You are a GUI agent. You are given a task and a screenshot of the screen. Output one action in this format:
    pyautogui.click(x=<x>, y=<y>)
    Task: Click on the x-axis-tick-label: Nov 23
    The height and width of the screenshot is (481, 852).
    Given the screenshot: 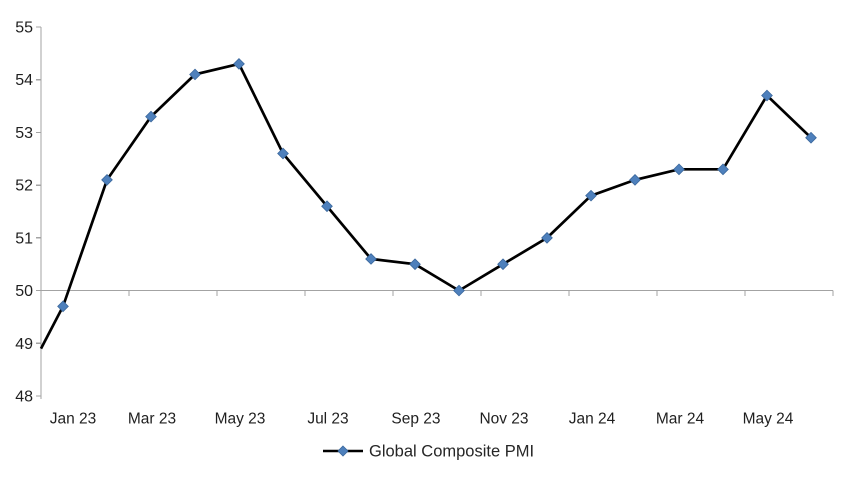 What is the action you would take?
    pyautogui.click(x=503, y=419)
    